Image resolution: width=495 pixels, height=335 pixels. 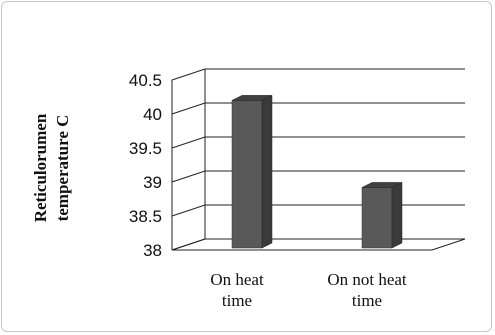 I want to click on x-category-labels: On heat time On not heat time, so click(x=308, y=290).